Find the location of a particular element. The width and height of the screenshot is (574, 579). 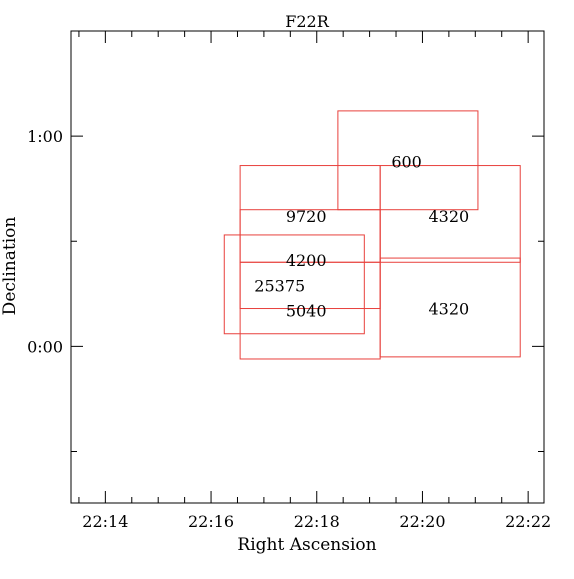

y-axis-label: Declination is located at coordinates (10, 266).